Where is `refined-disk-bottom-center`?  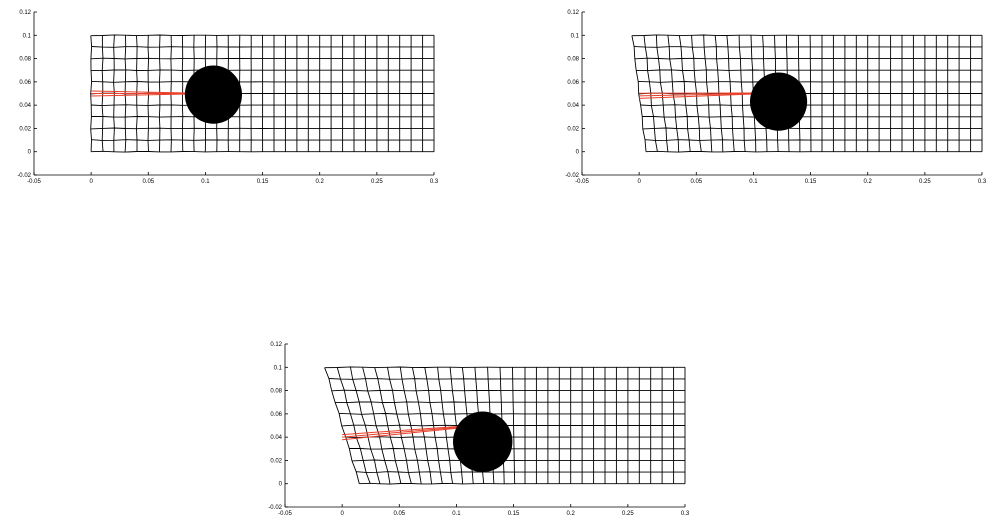 refined-disk-bottom-center is located at coordinates (483, 442).